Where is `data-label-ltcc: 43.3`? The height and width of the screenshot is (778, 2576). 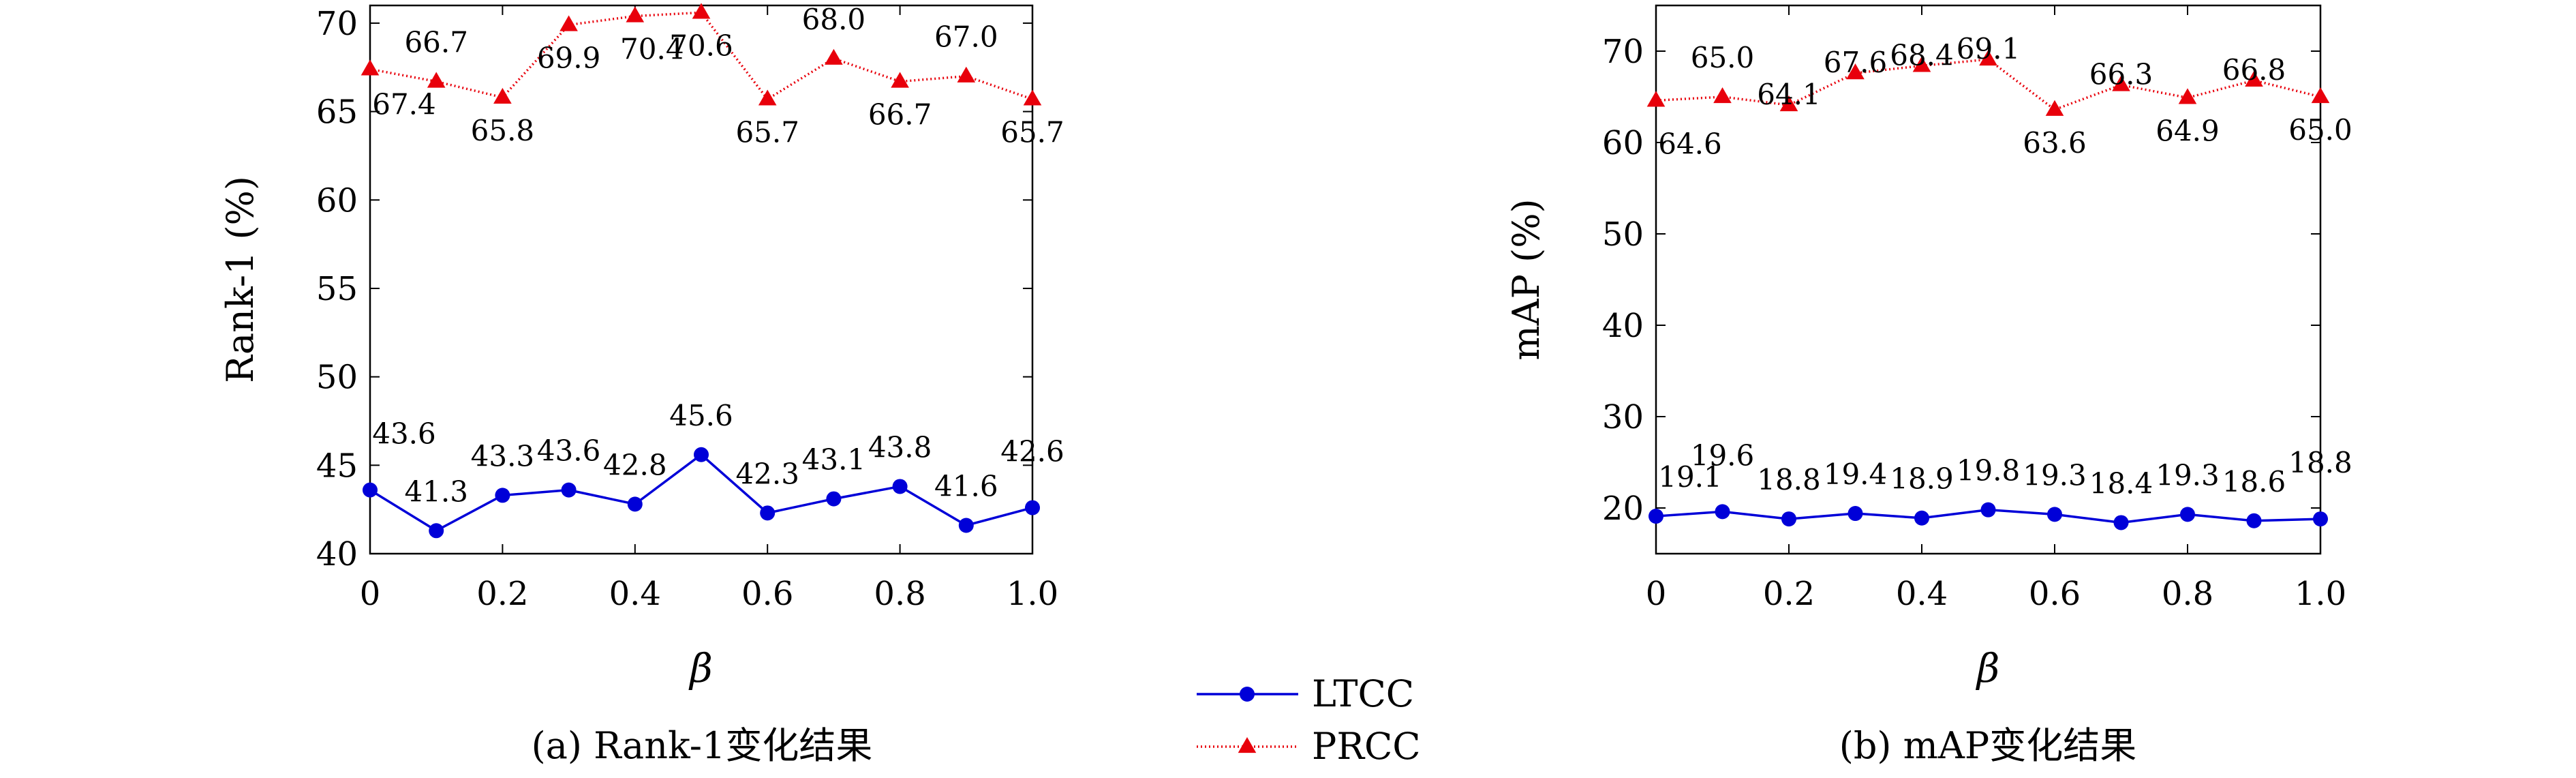
data-label-ltcc: 43.3 is located at coordinates (503, 456).